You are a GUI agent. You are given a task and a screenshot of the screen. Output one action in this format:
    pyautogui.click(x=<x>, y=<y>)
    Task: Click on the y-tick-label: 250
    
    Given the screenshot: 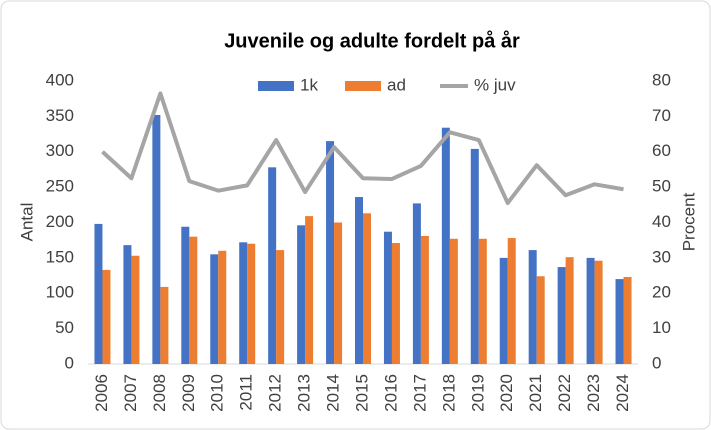 What is the action you would take?
    pyautogui.click(x=60, y=186)
    